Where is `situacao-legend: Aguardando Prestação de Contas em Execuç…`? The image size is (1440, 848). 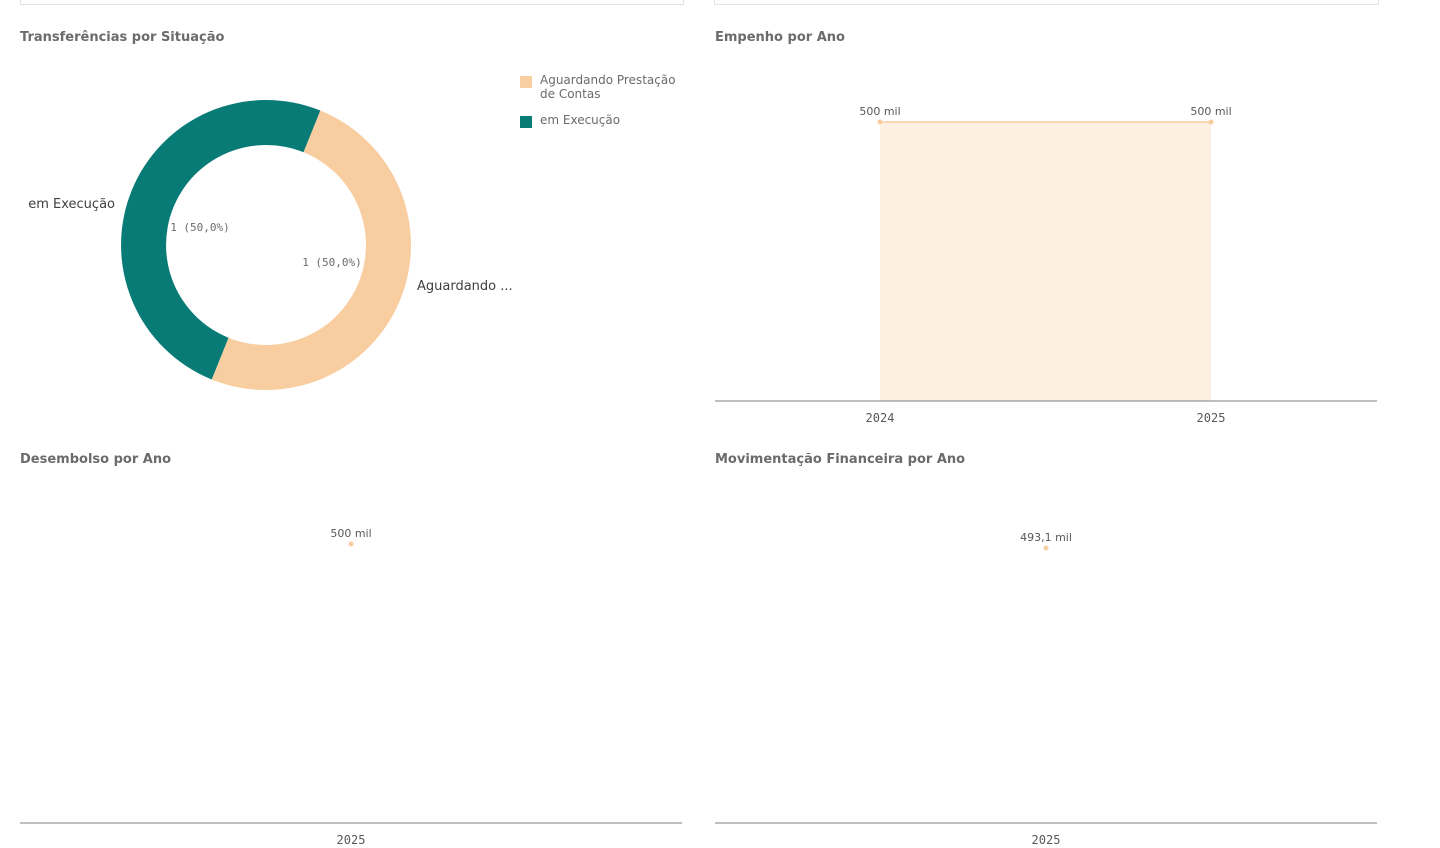 situacao-legend: Aguardando Prestação de Contas em Execuç… is located at coordinates (600, 106).